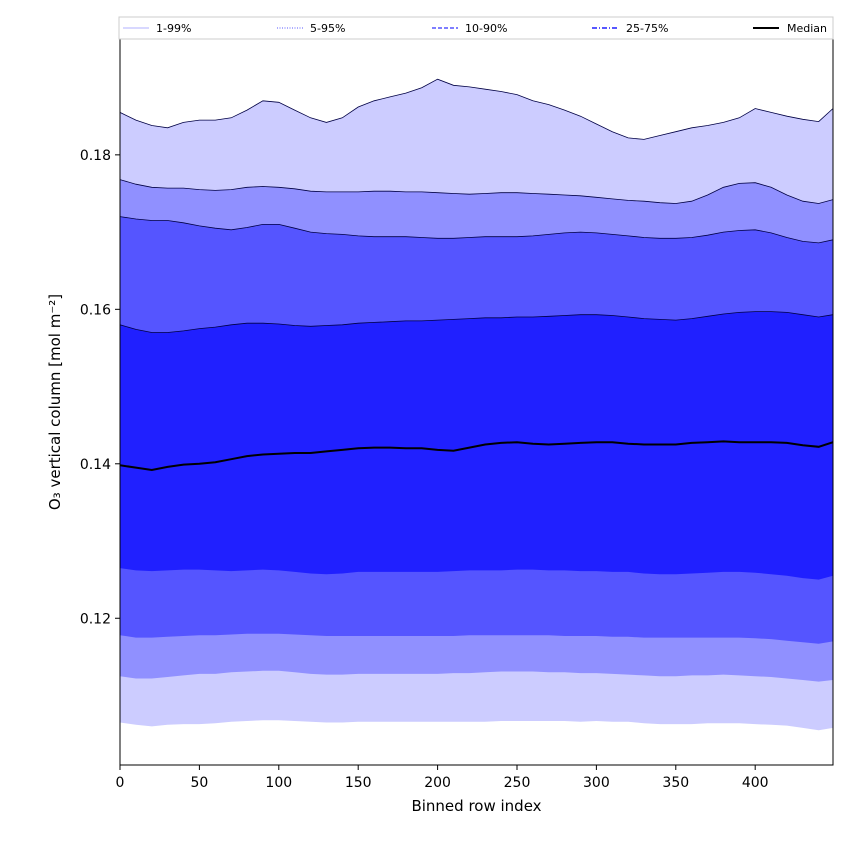  What do you see at coordinates (755, 783) in the screenshot?
I see `x-tick-label: 400` at bounding box center [755, 783].